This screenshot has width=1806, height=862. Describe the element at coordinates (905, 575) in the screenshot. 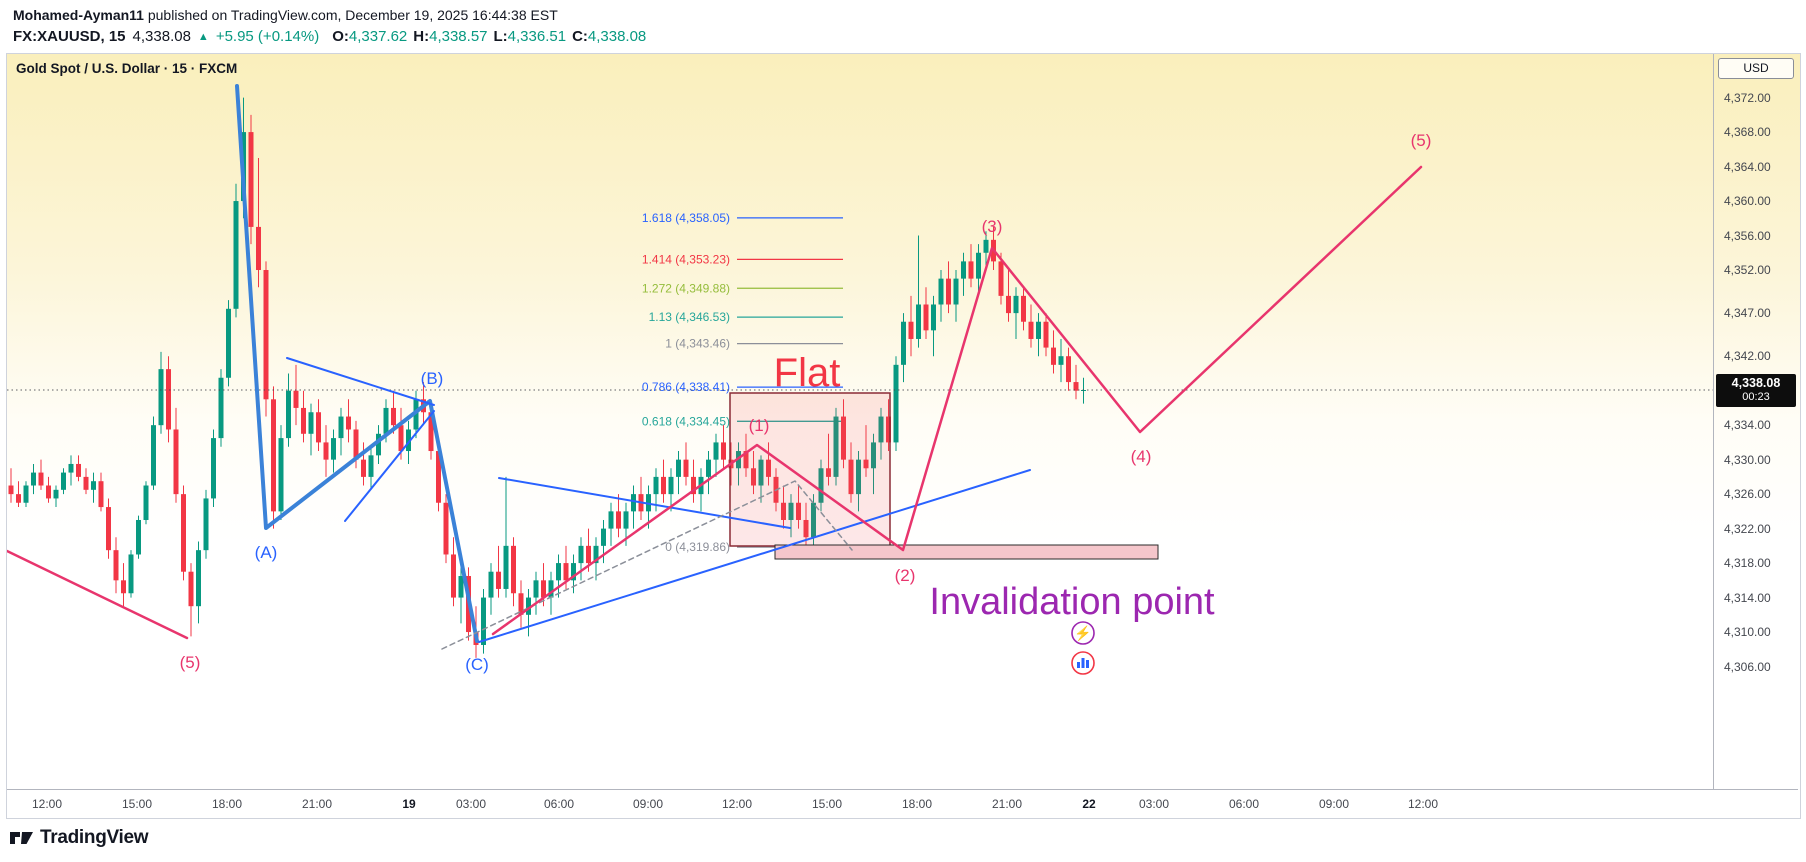

I see `wave-label: (2)` at that location.